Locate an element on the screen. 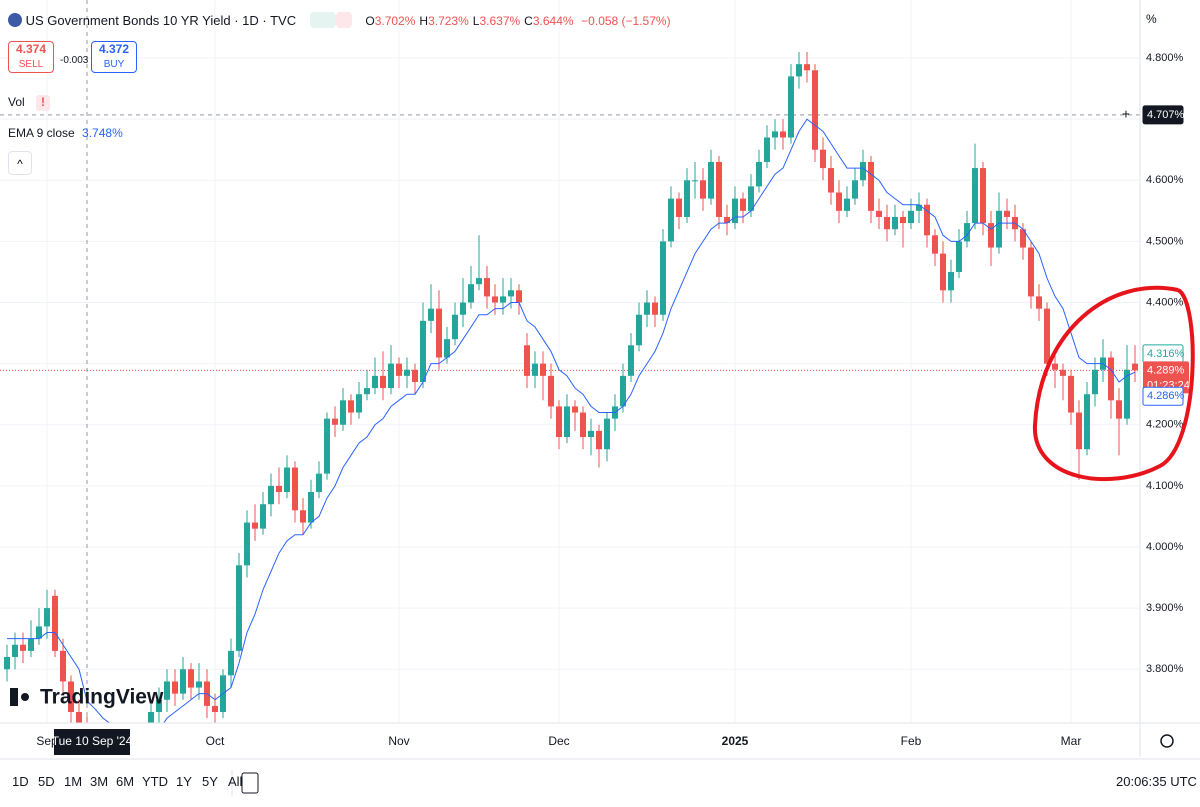 The image size is (1200, 807). ohlc-value: 3.637% is located at coordinates (500, 21).